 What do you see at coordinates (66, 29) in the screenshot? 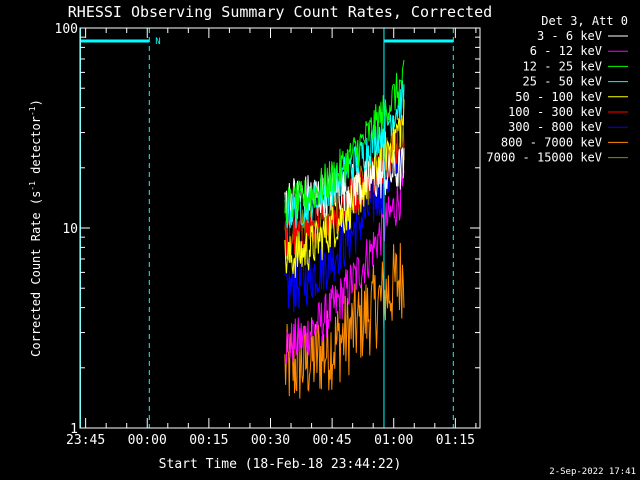
I see `y-tick-label: 100` at bounding box center [66, 29].